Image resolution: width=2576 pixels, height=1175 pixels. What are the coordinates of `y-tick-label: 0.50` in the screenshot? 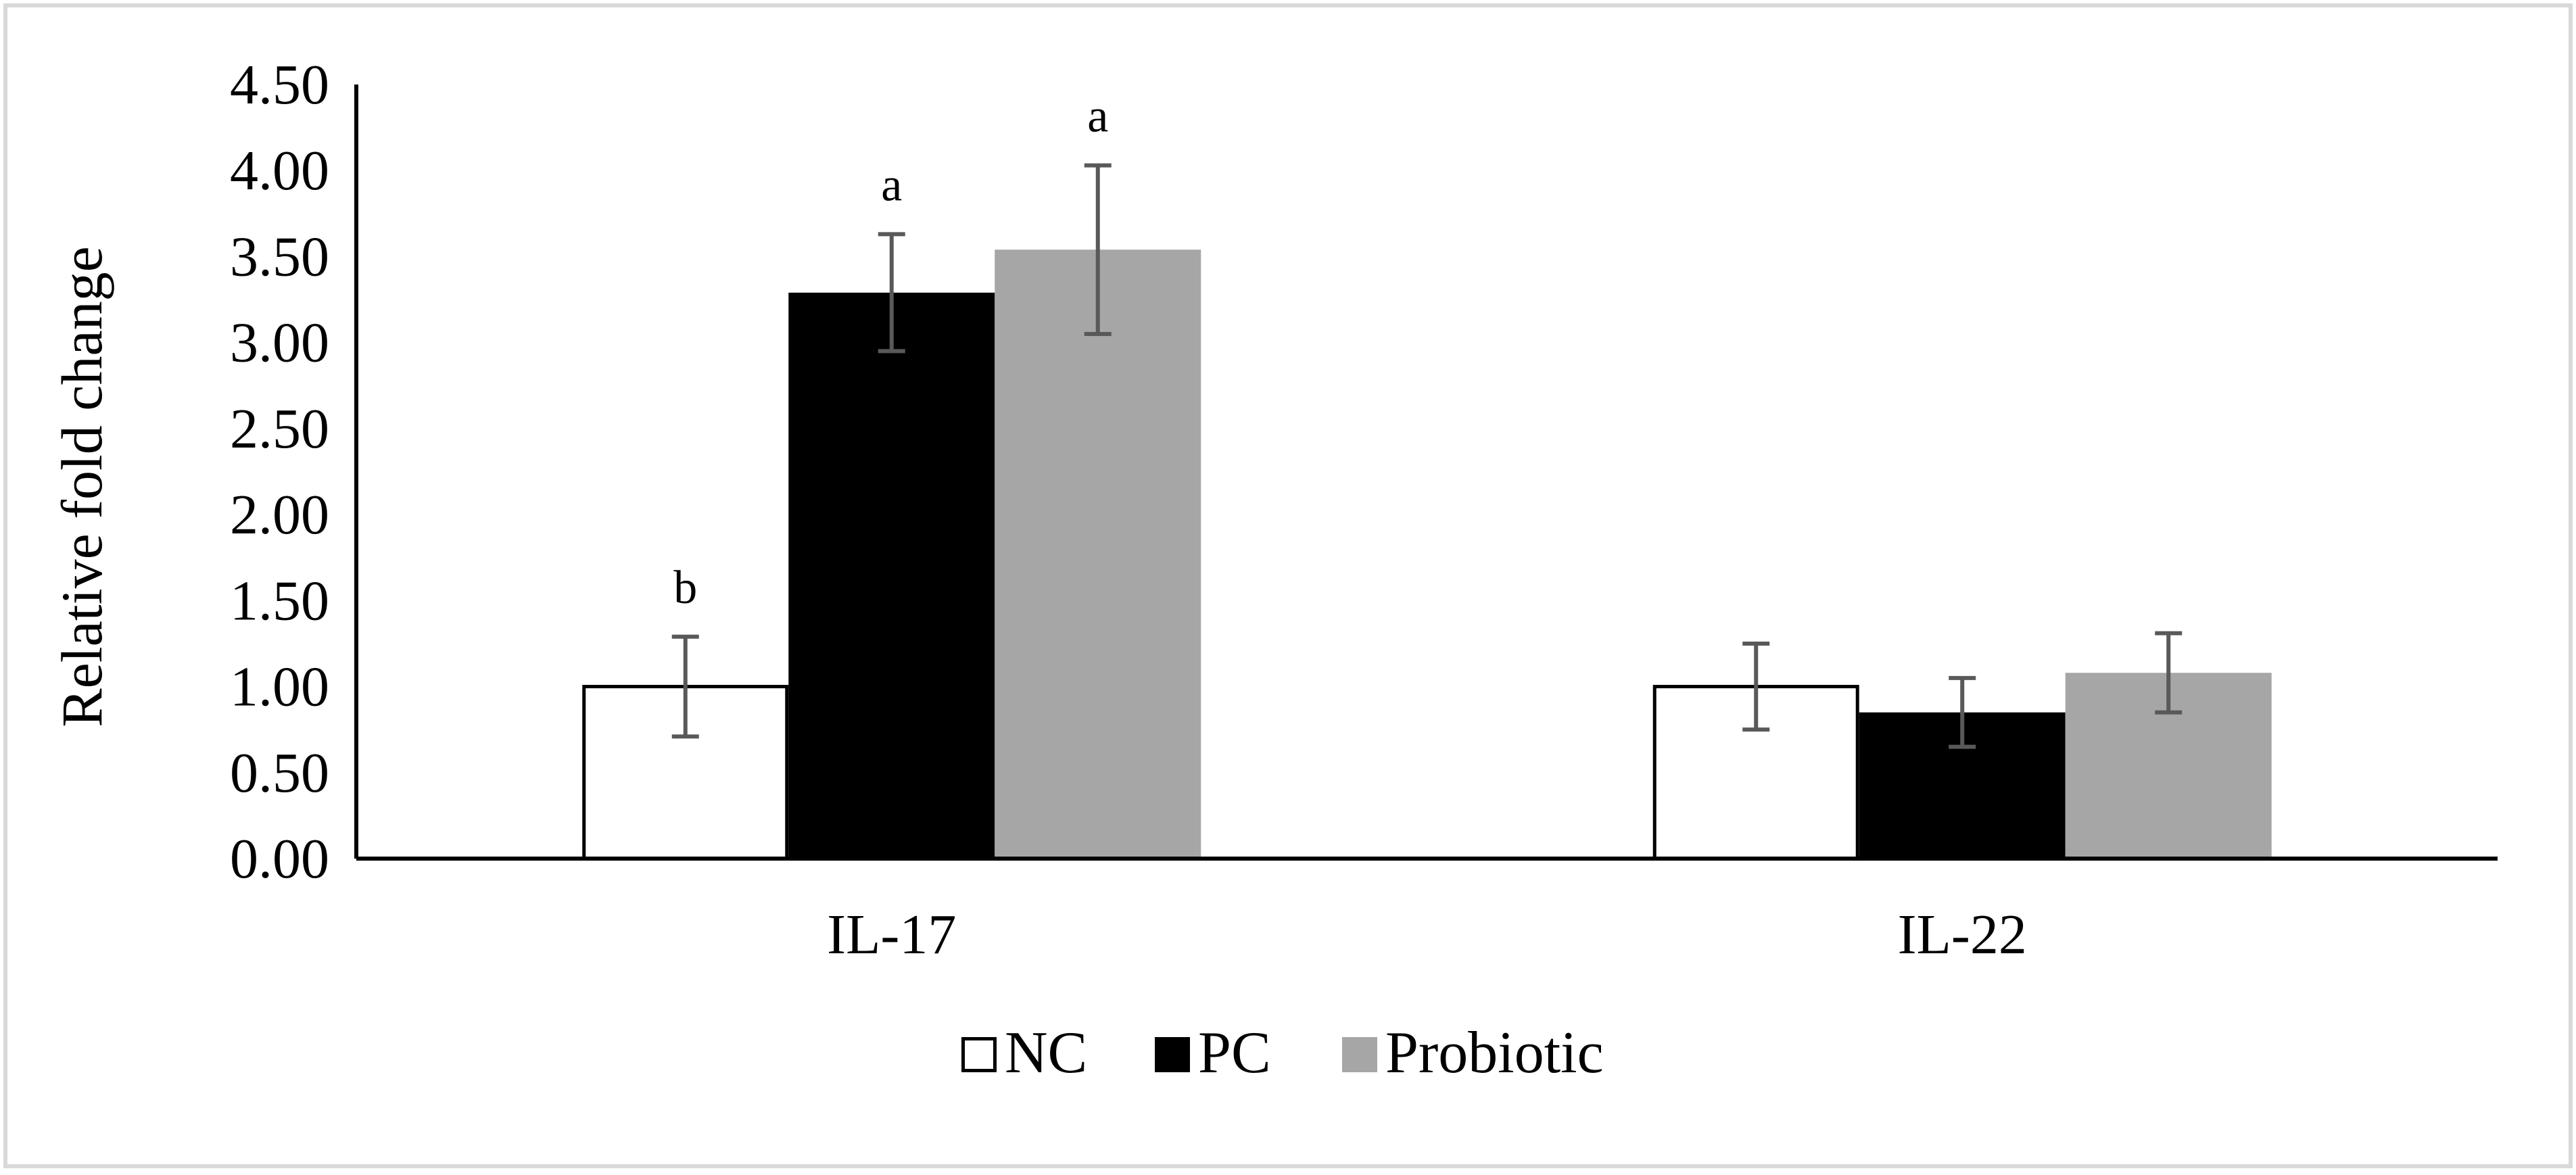 It's located at (279, 773).